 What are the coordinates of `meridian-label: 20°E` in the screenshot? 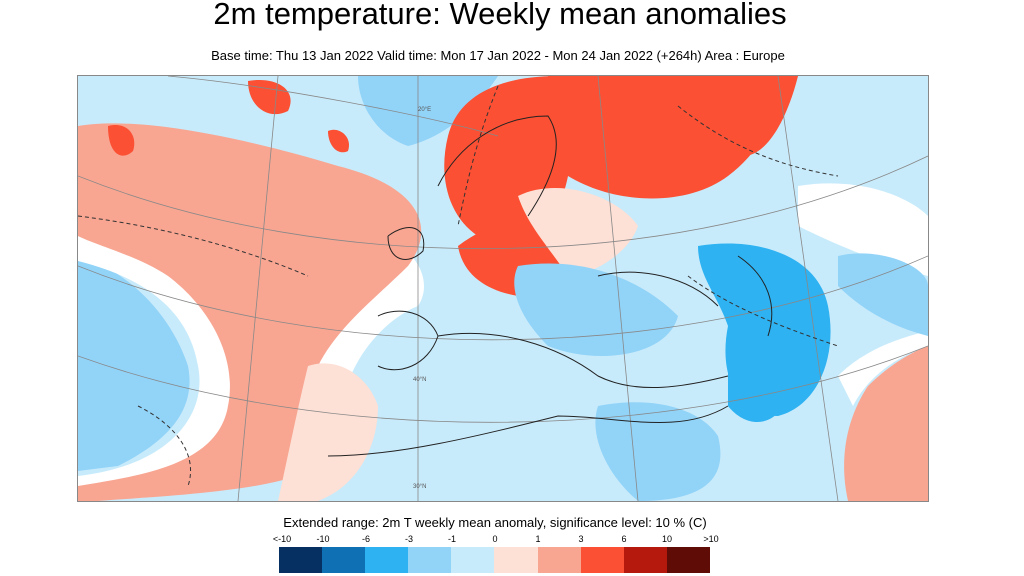 It's located at (424, 110).